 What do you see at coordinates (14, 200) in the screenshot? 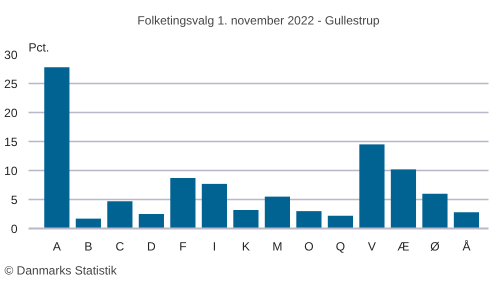
I see `y-tick-label: 5` at bounding box center [14, 200].